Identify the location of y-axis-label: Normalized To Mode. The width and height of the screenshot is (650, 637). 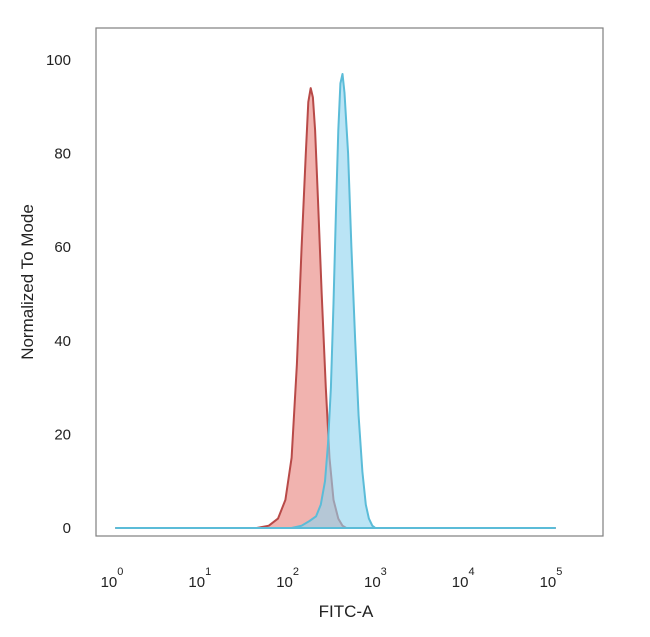
(27, 282).